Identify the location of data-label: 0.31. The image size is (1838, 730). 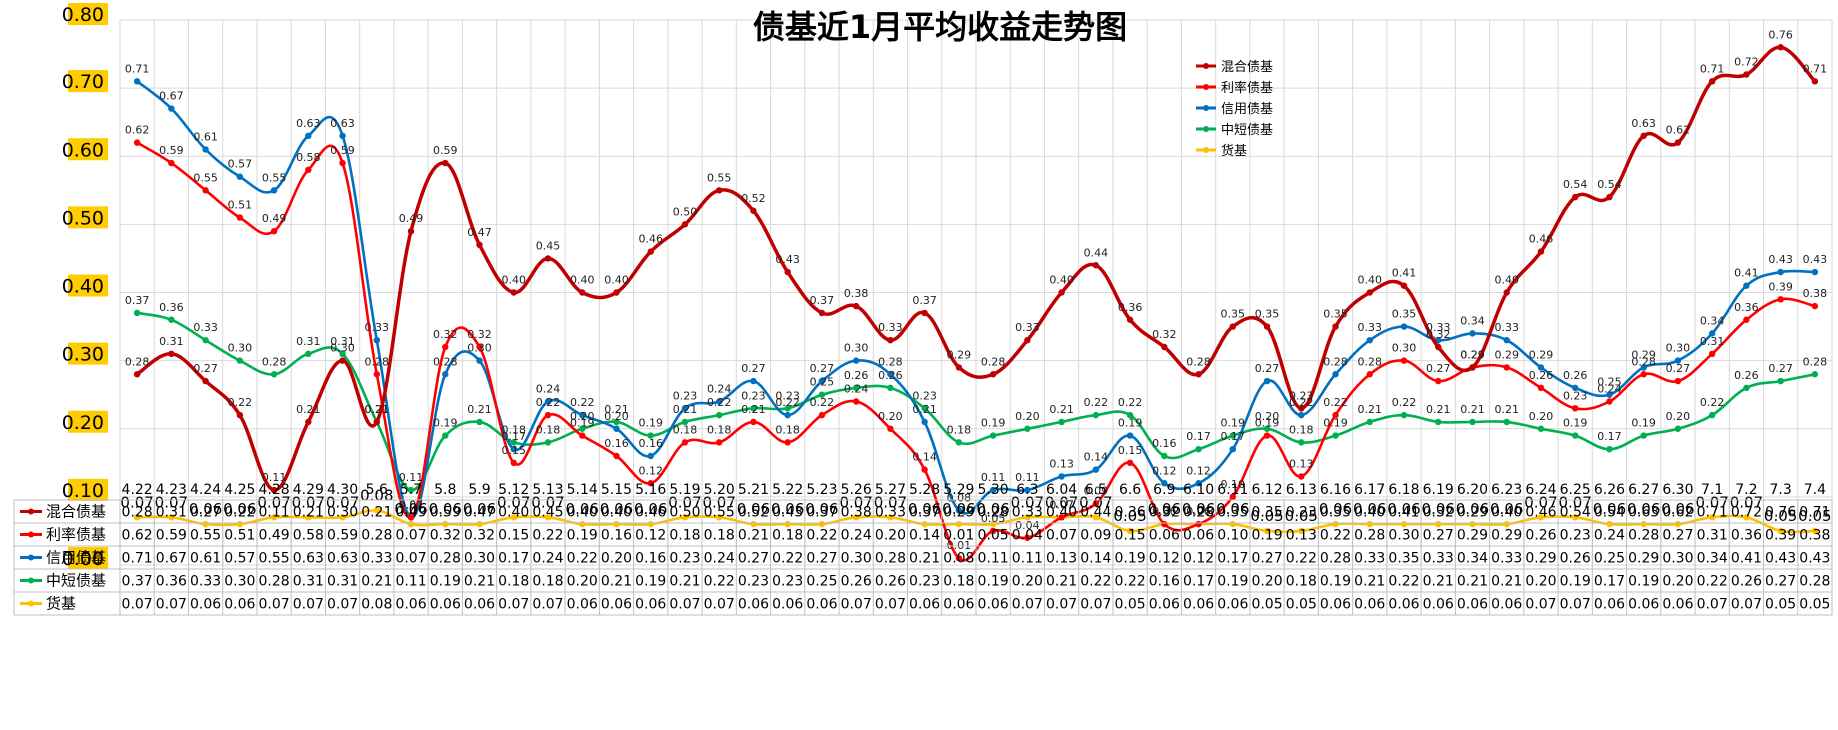
(308, 341).